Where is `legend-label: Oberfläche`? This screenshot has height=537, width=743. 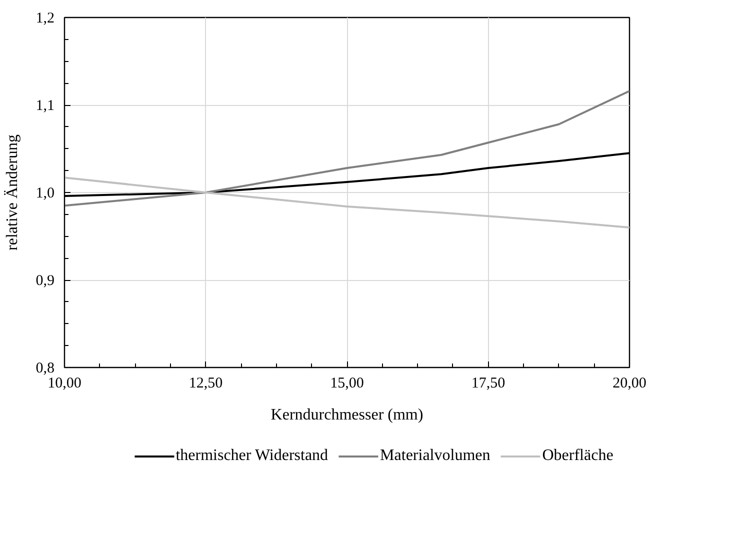 legend-label: Oberfläche is located at coordinates (578, 456).